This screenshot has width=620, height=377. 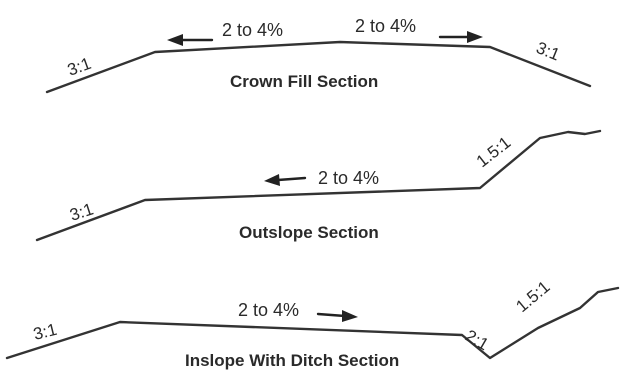 What do you see at coordinates (175, 40) in the screenshot?
I see `crown-left-arrow-head` at bounding box center [175, 40].